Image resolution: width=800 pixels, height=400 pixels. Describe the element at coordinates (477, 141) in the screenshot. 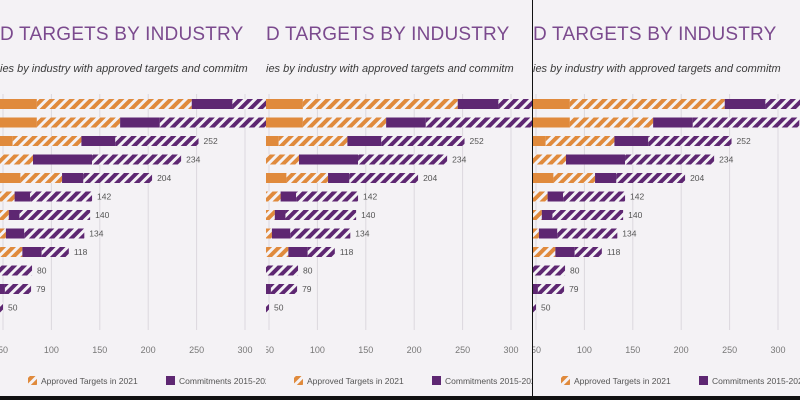

I see `bar-total-label: 252` at that location.